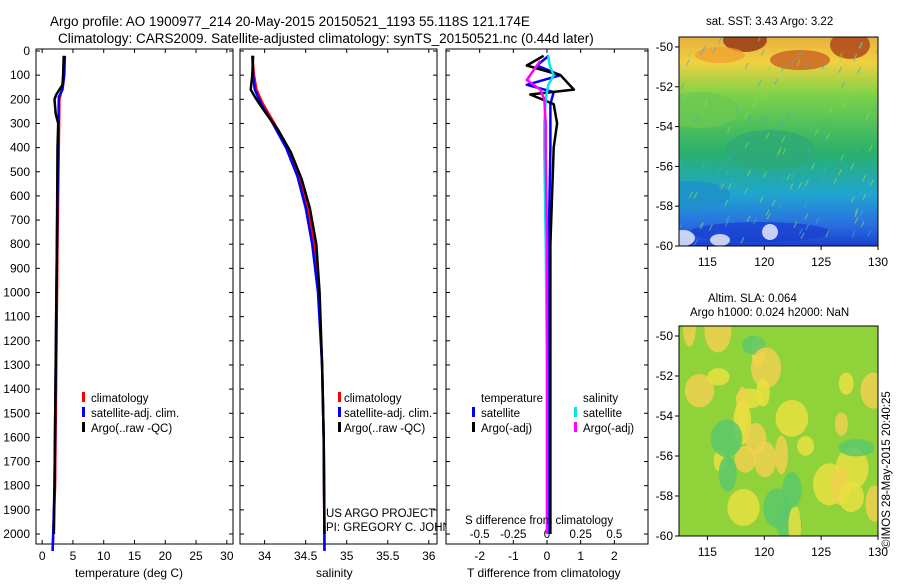  I want to click on series-line-t-argo-adj-, so click(550, 294).